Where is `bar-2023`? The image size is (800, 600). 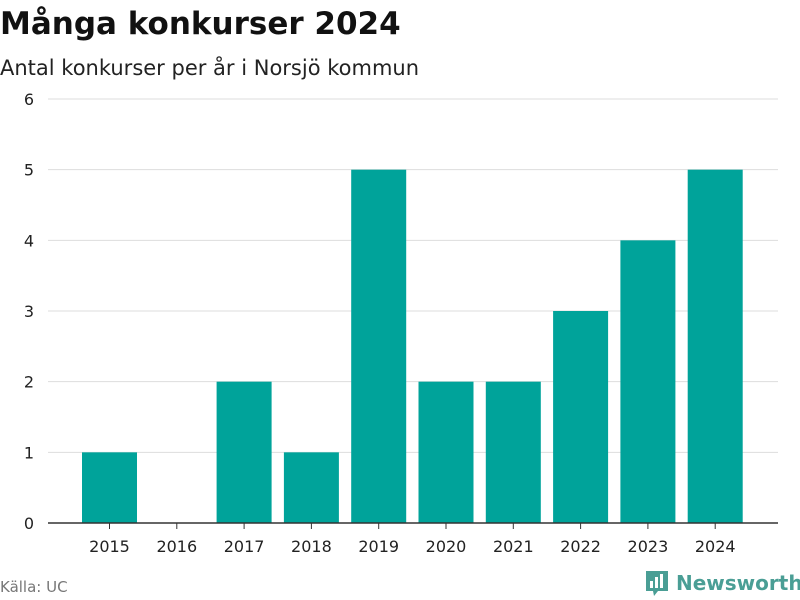 bar-2023 is located at coordinates (648, 382).